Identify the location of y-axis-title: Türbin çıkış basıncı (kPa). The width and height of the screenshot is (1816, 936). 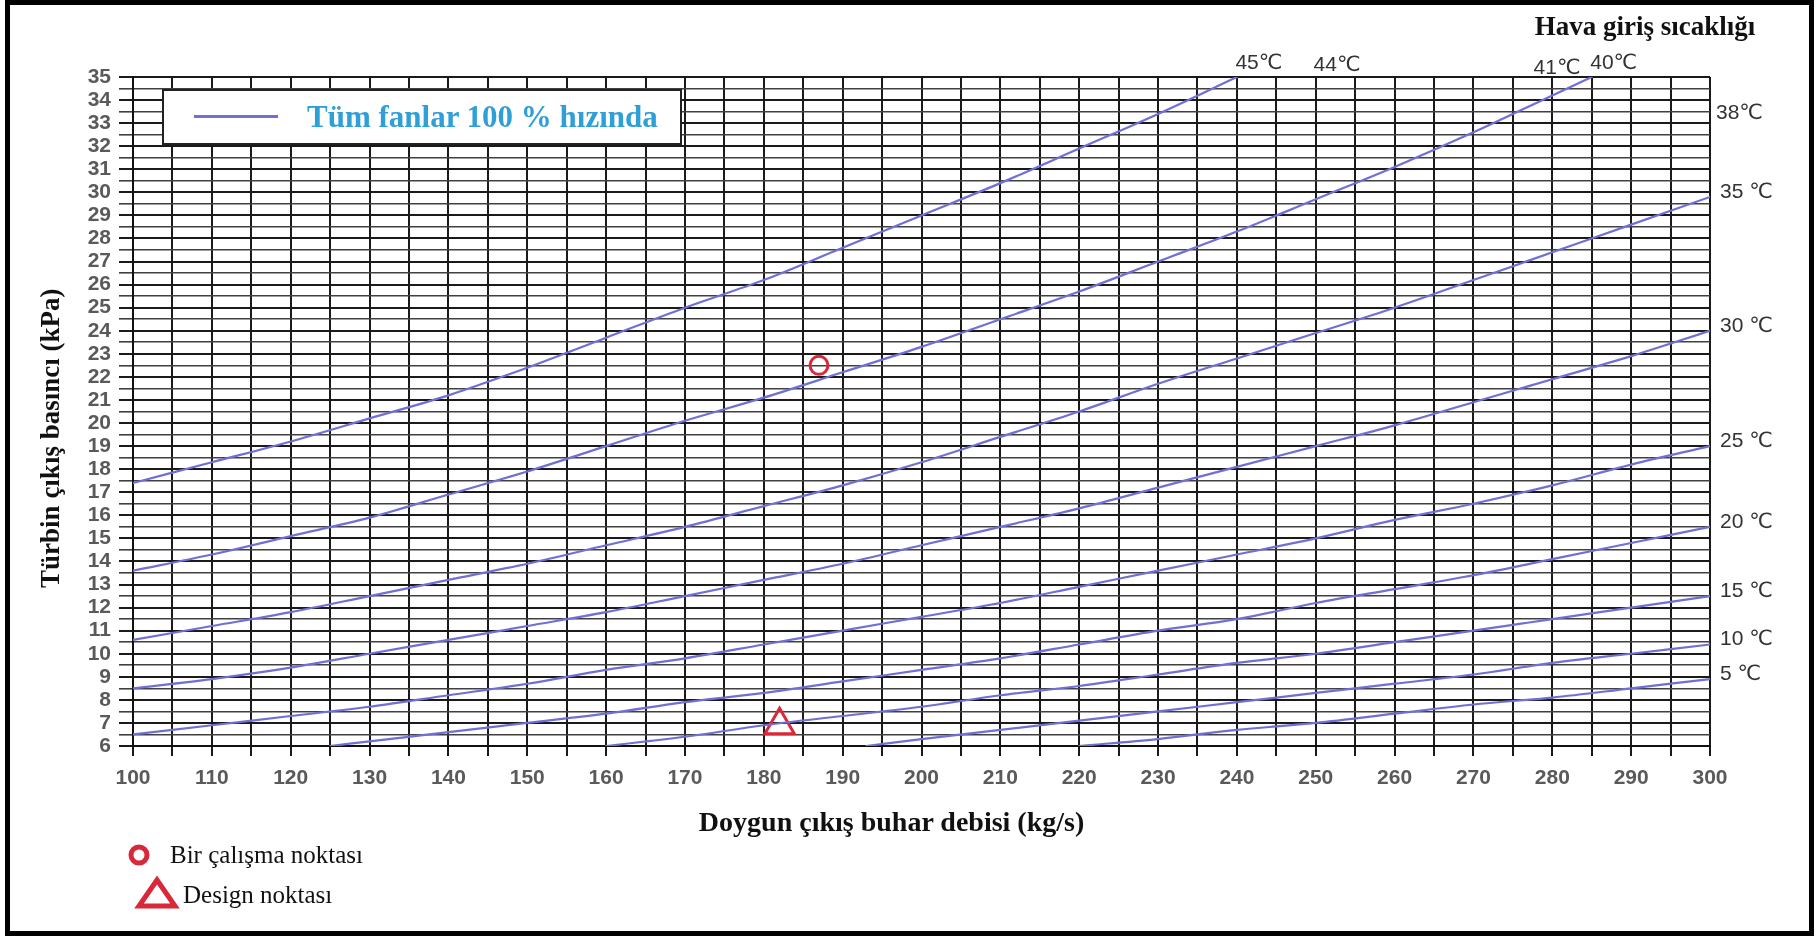
(49, 438).